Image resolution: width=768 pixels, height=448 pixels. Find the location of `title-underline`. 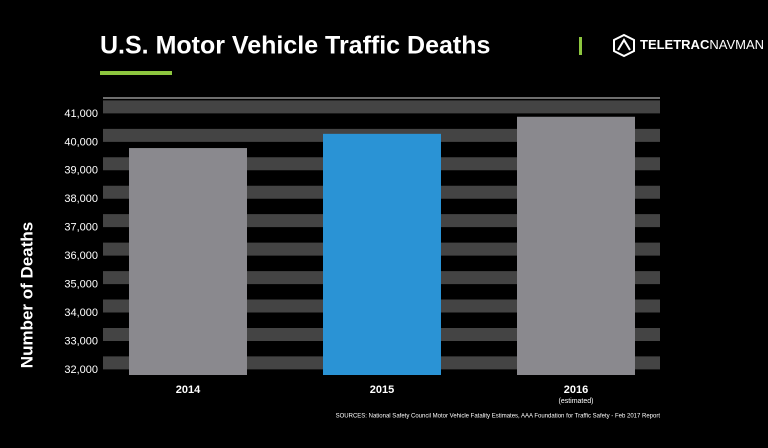

title-underline is located at coordinates (136, 73).